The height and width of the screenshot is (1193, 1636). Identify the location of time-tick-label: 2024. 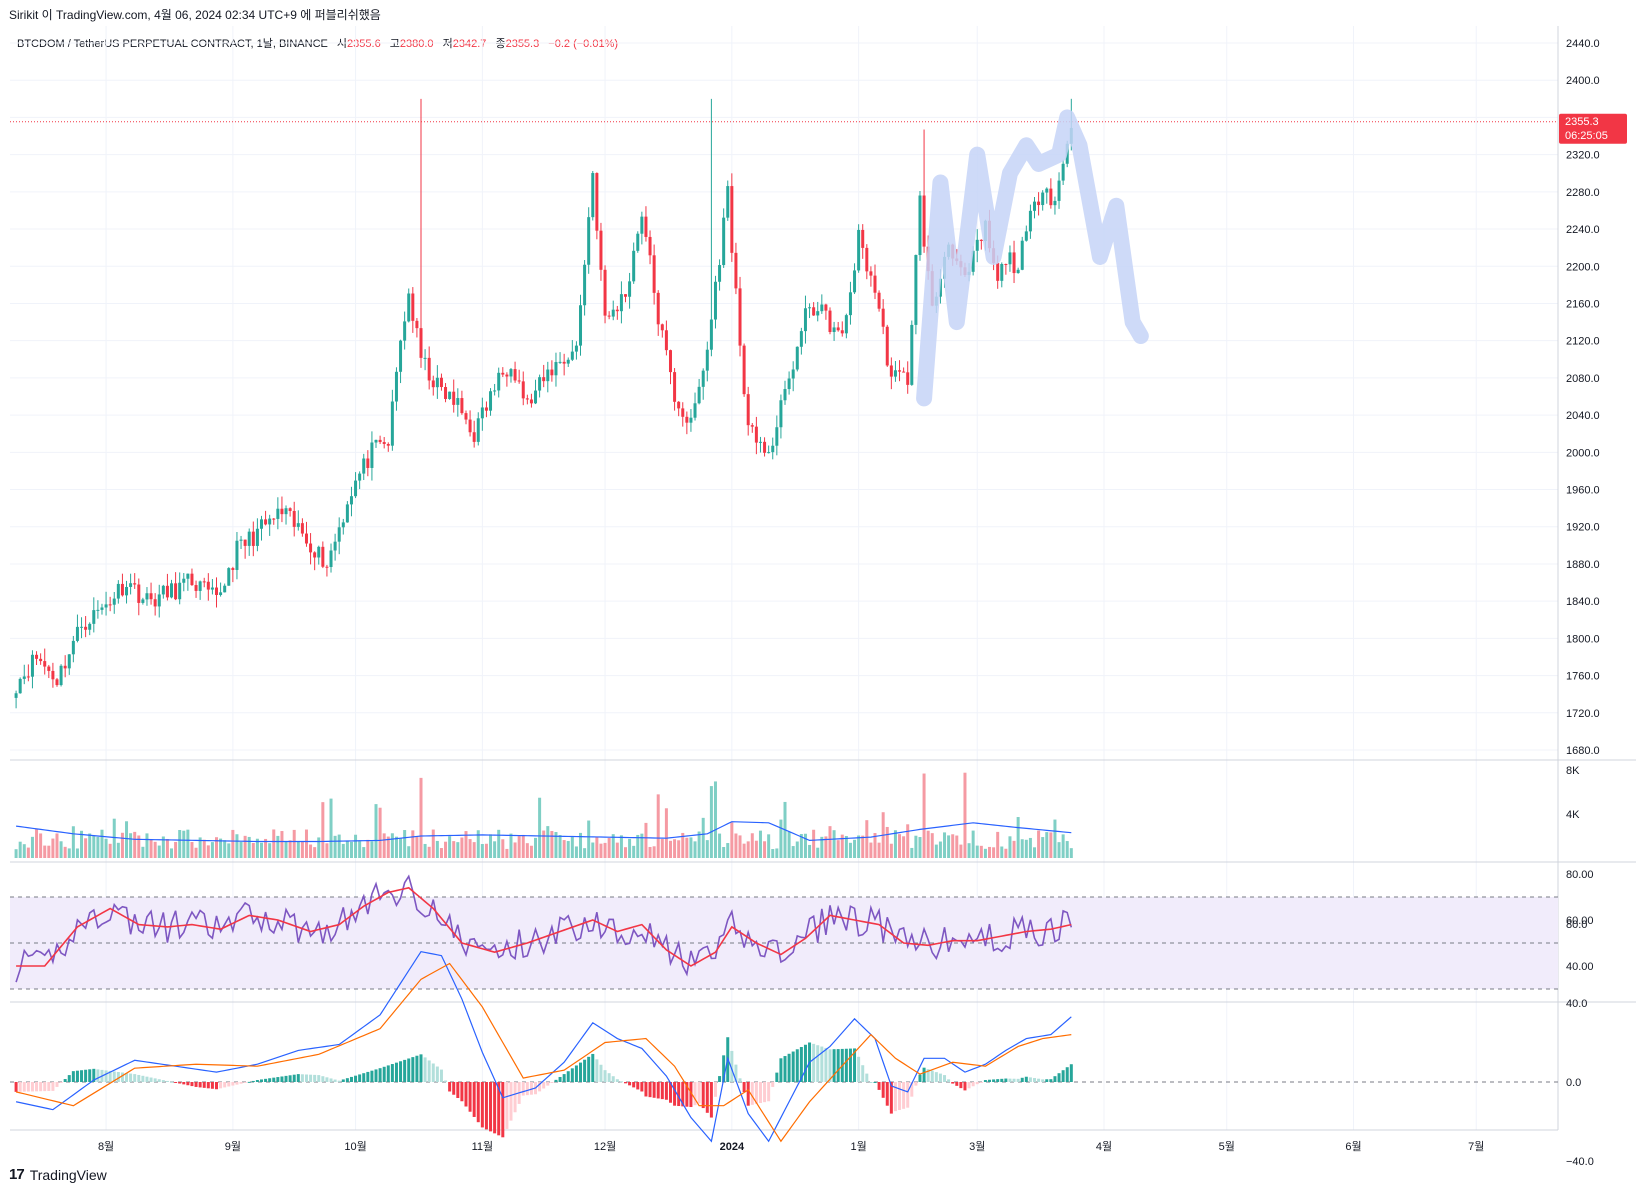
(732, 1147).